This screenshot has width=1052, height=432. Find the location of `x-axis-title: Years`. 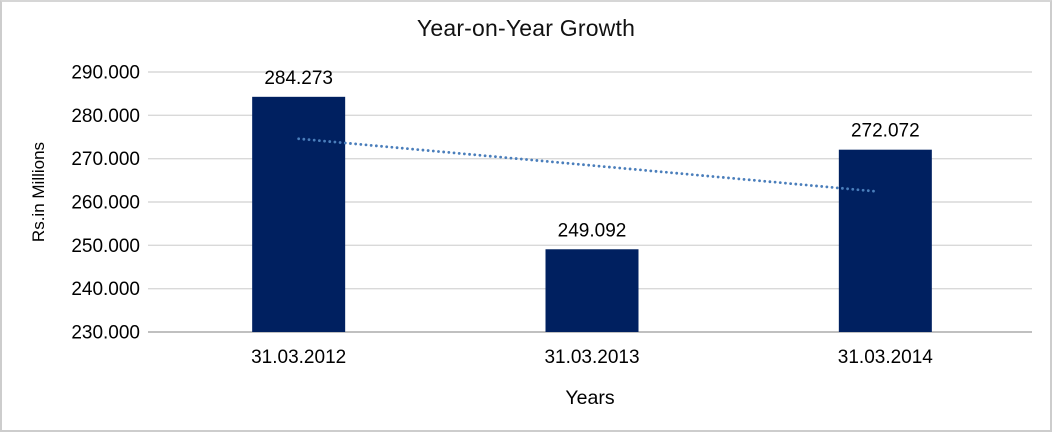

x-axis-title: Years is located at coordinates (590, 398).